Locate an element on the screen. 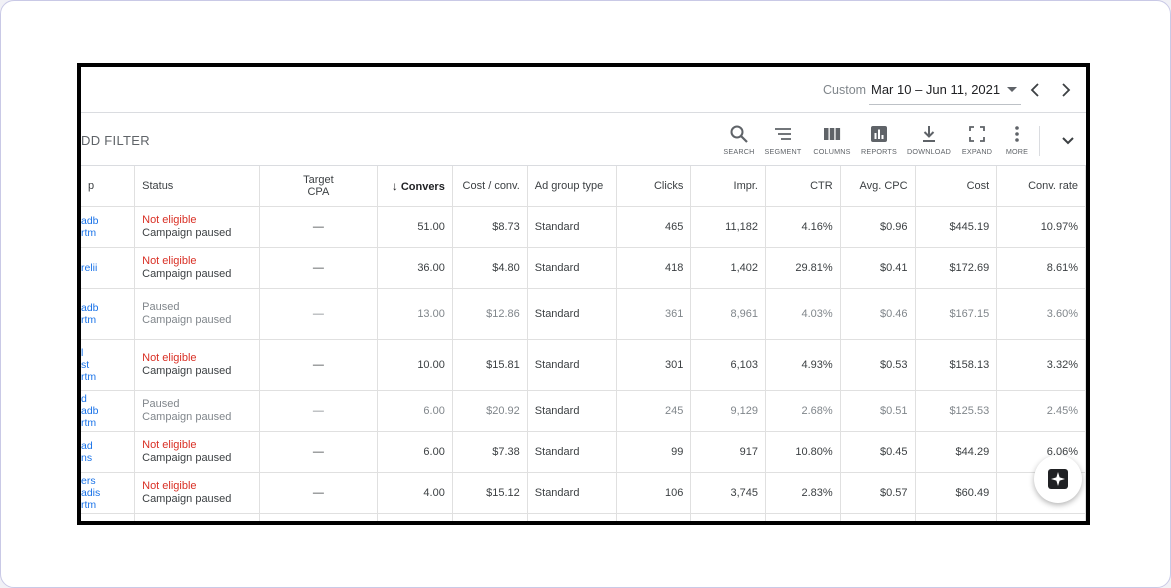 The height and width of the screenshot is (588, 1171). date-range-underline is located at coordinates (945, 104).